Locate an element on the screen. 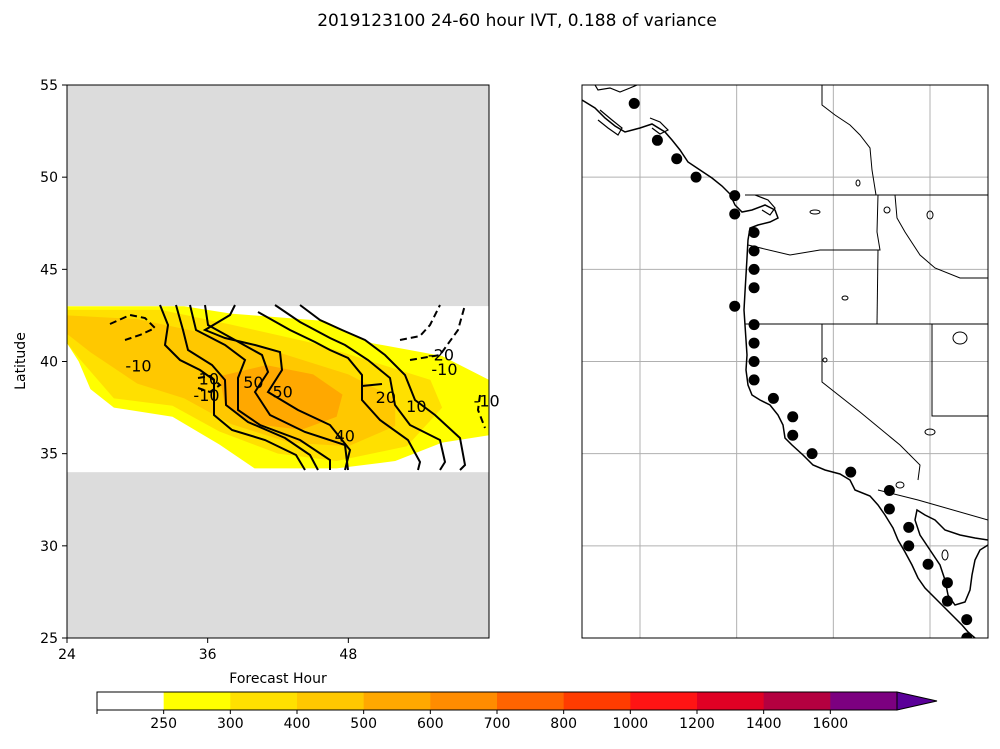 Image resolution: width=1000 pixels, height=749 pixels. contour-label: 40 is located at coordinates (345, 436).